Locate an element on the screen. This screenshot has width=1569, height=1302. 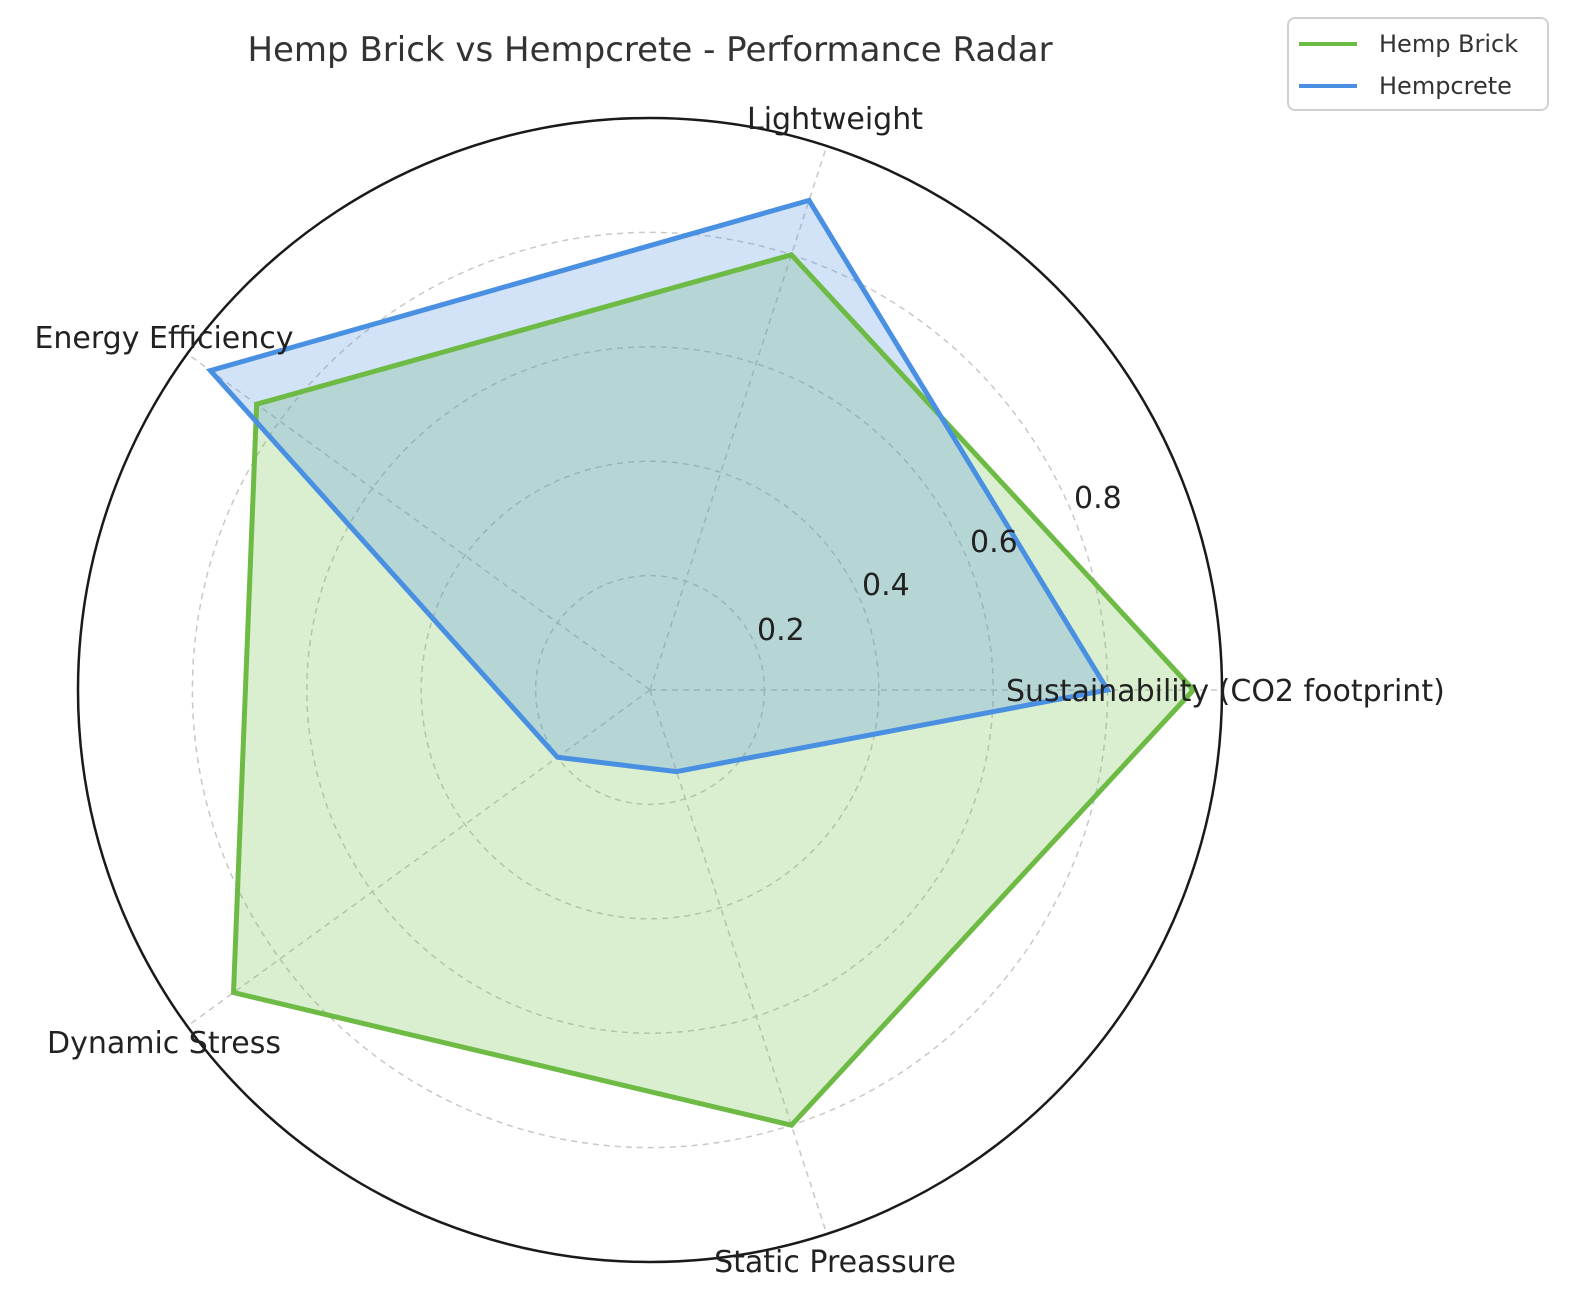
tick-label-1: 0.4 is located at coordinates (886, 585).